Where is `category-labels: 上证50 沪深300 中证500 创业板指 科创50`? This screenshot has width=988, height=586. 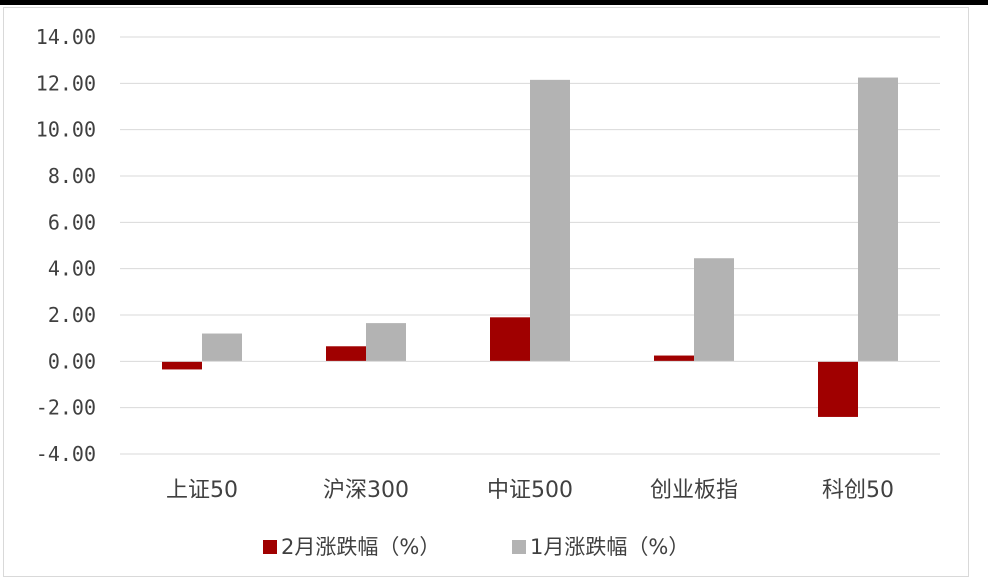 category-labels: 上证50 沪深300 中证500 创业板指 科创50 is located at coordinates (530, 490).